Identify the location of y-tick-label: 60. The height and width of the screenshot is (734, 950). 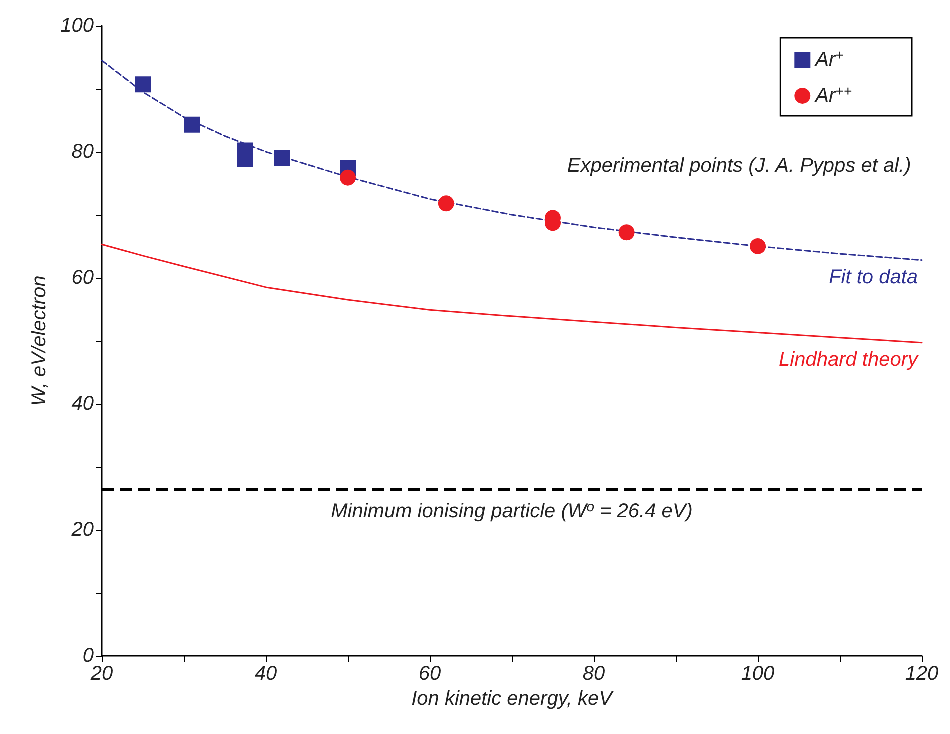
(83, 278).